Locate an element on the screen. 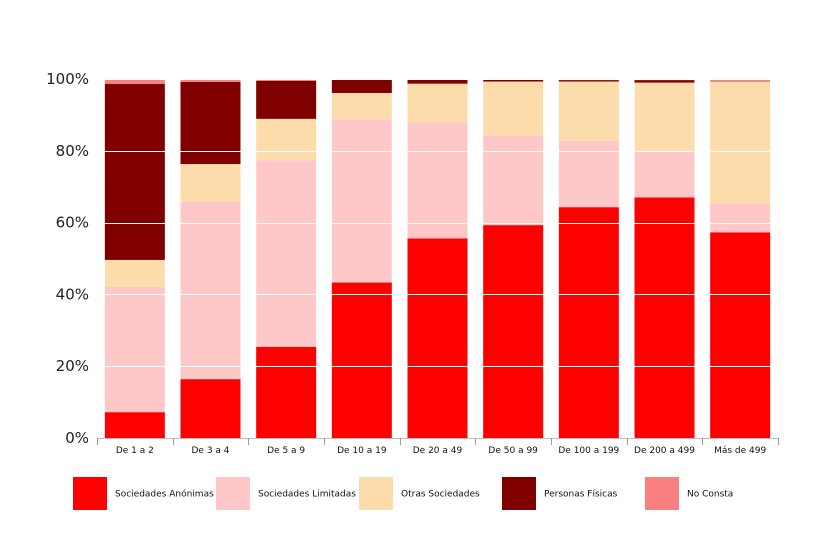 The image size is (816, 554). x-tick-label: De 5 a 9 is located at coordinates (286, 451).